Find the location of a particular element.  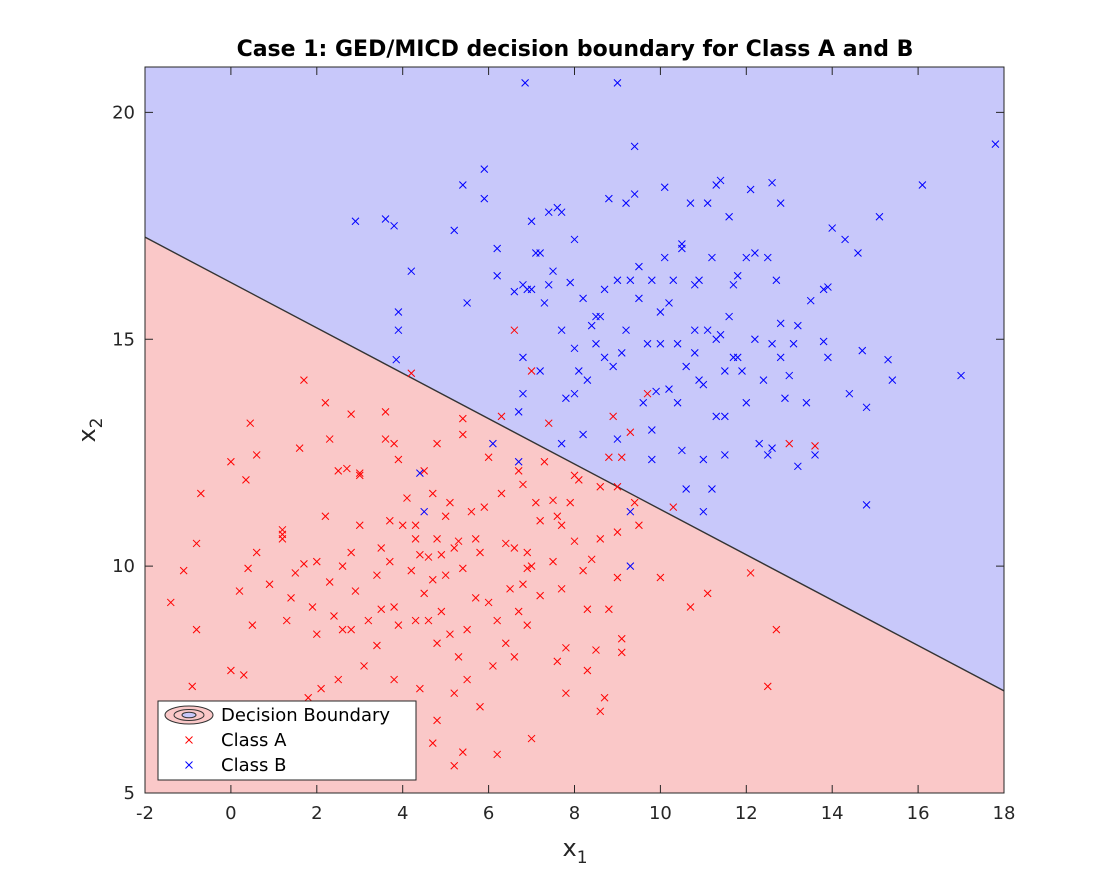

x-tick-label: 6 is located at coordinates (488, 813).